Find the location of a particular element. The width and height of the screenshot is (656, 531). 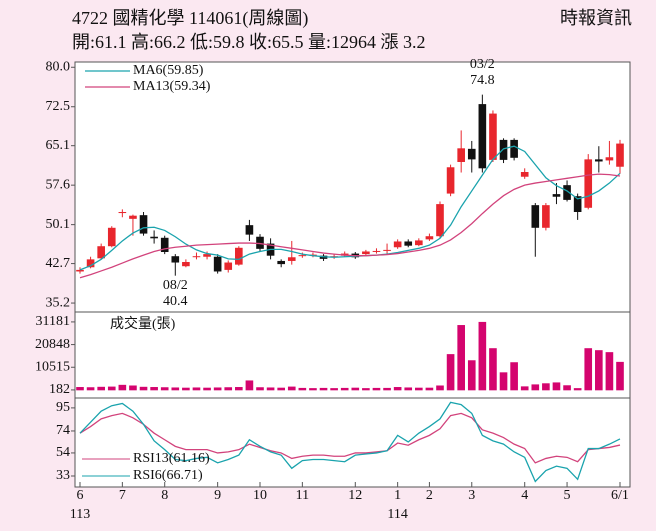

y-tick-label: 54 is located at coordinates (63, 452).